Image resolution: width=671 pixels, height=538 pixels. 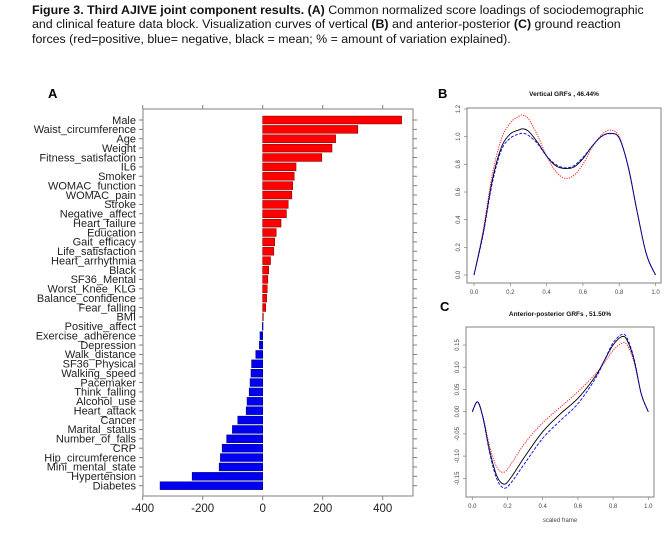 I want to click on plot-b-frame, so click(x=564, y=195).